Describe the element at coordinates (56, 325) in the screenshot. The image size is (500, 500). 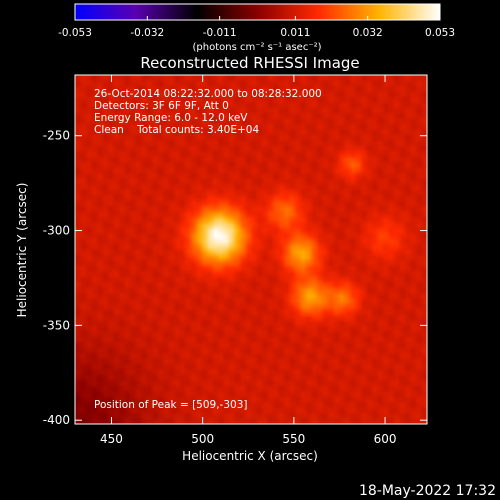
I see `y-tick-label: -350` at that location.